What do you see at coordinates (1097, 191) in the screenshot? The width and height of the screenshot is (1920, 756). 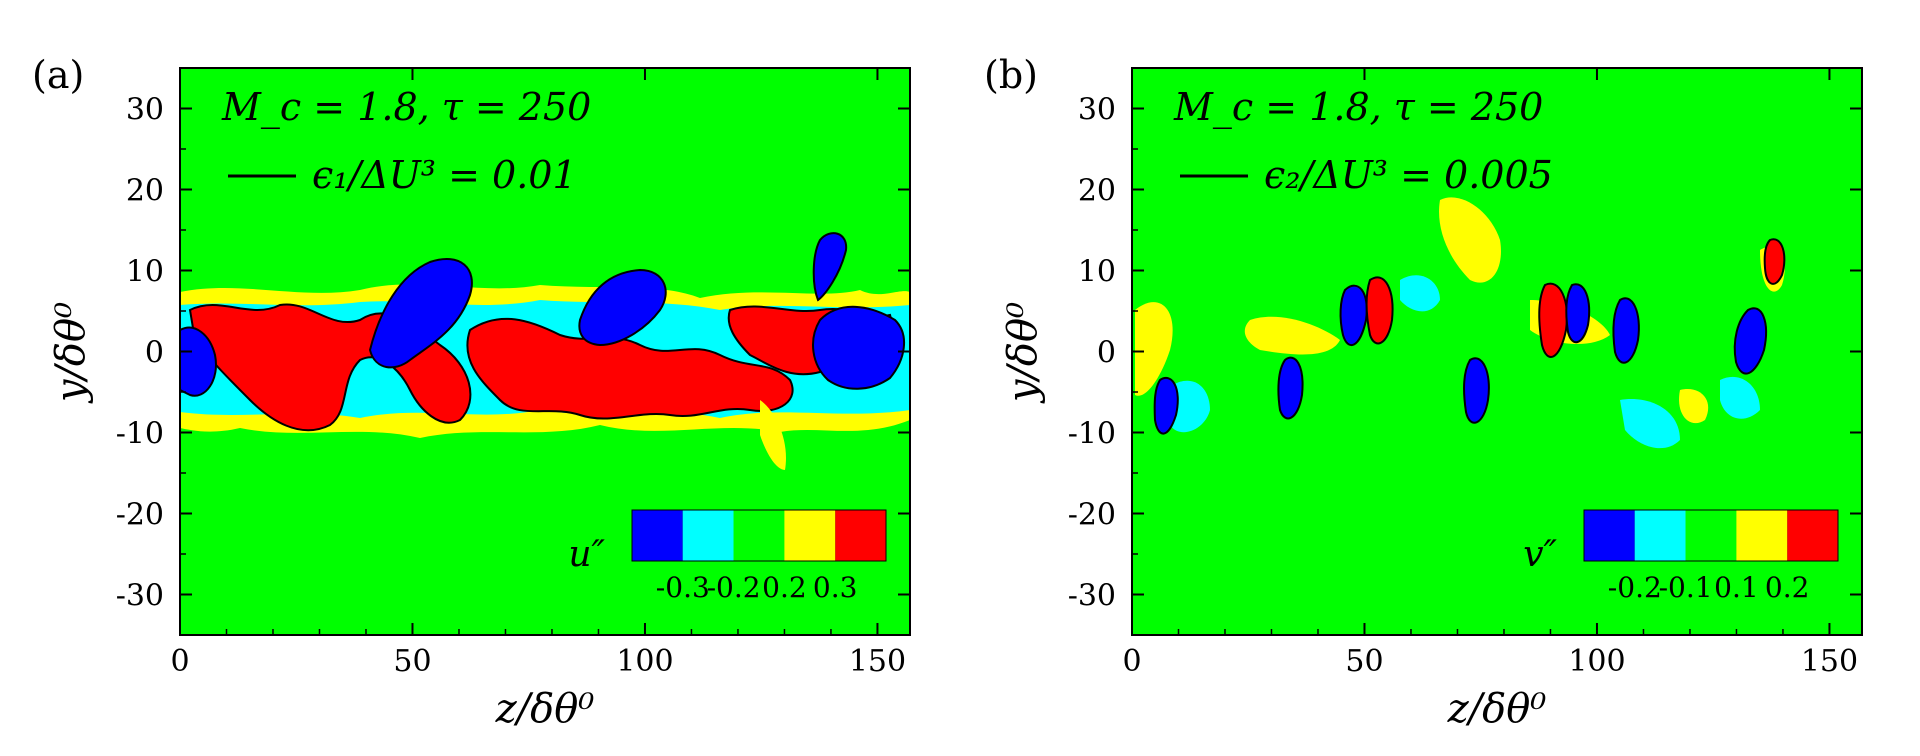 I see `panel-b-y-tick-label: 20` at bounding box center [1097, 191].